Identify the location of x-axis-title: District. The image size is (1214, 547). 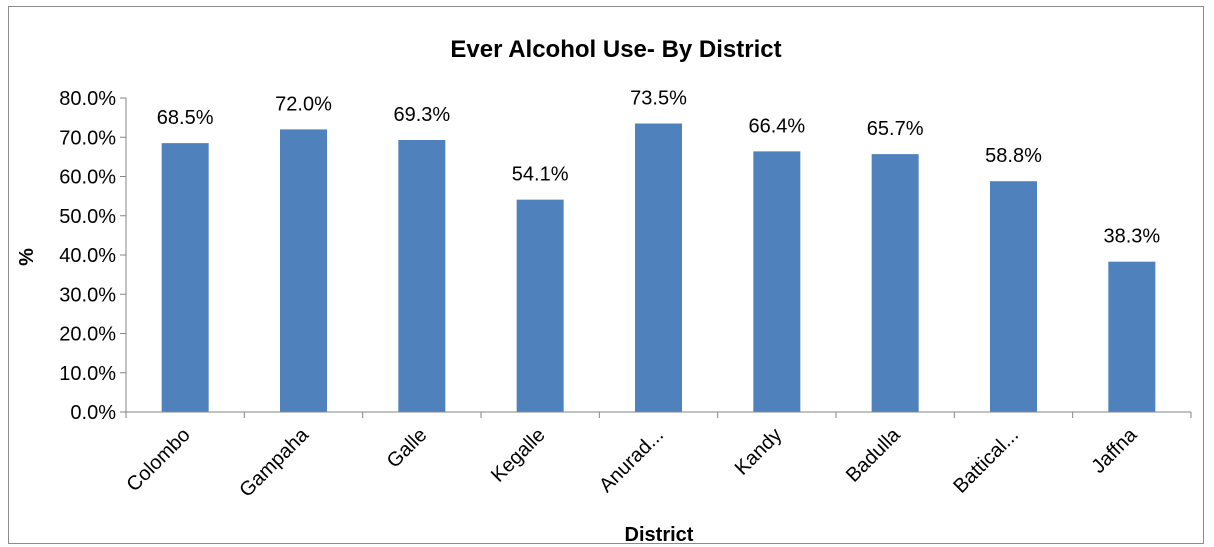
(659, 534).